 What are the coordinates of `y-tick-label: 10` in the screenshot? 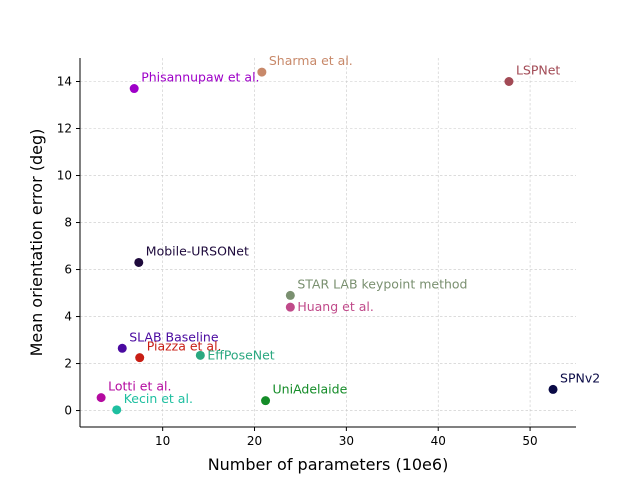 It's located at (64, 176).